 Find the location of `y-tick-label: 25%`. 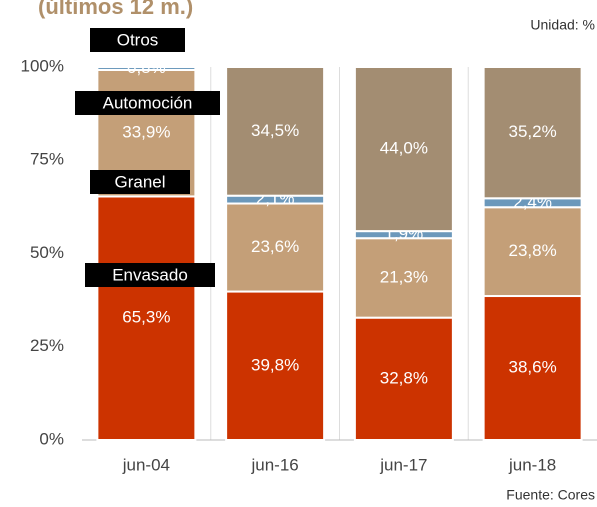

y-tick-label: 25% is located at coordinates (47, 345).